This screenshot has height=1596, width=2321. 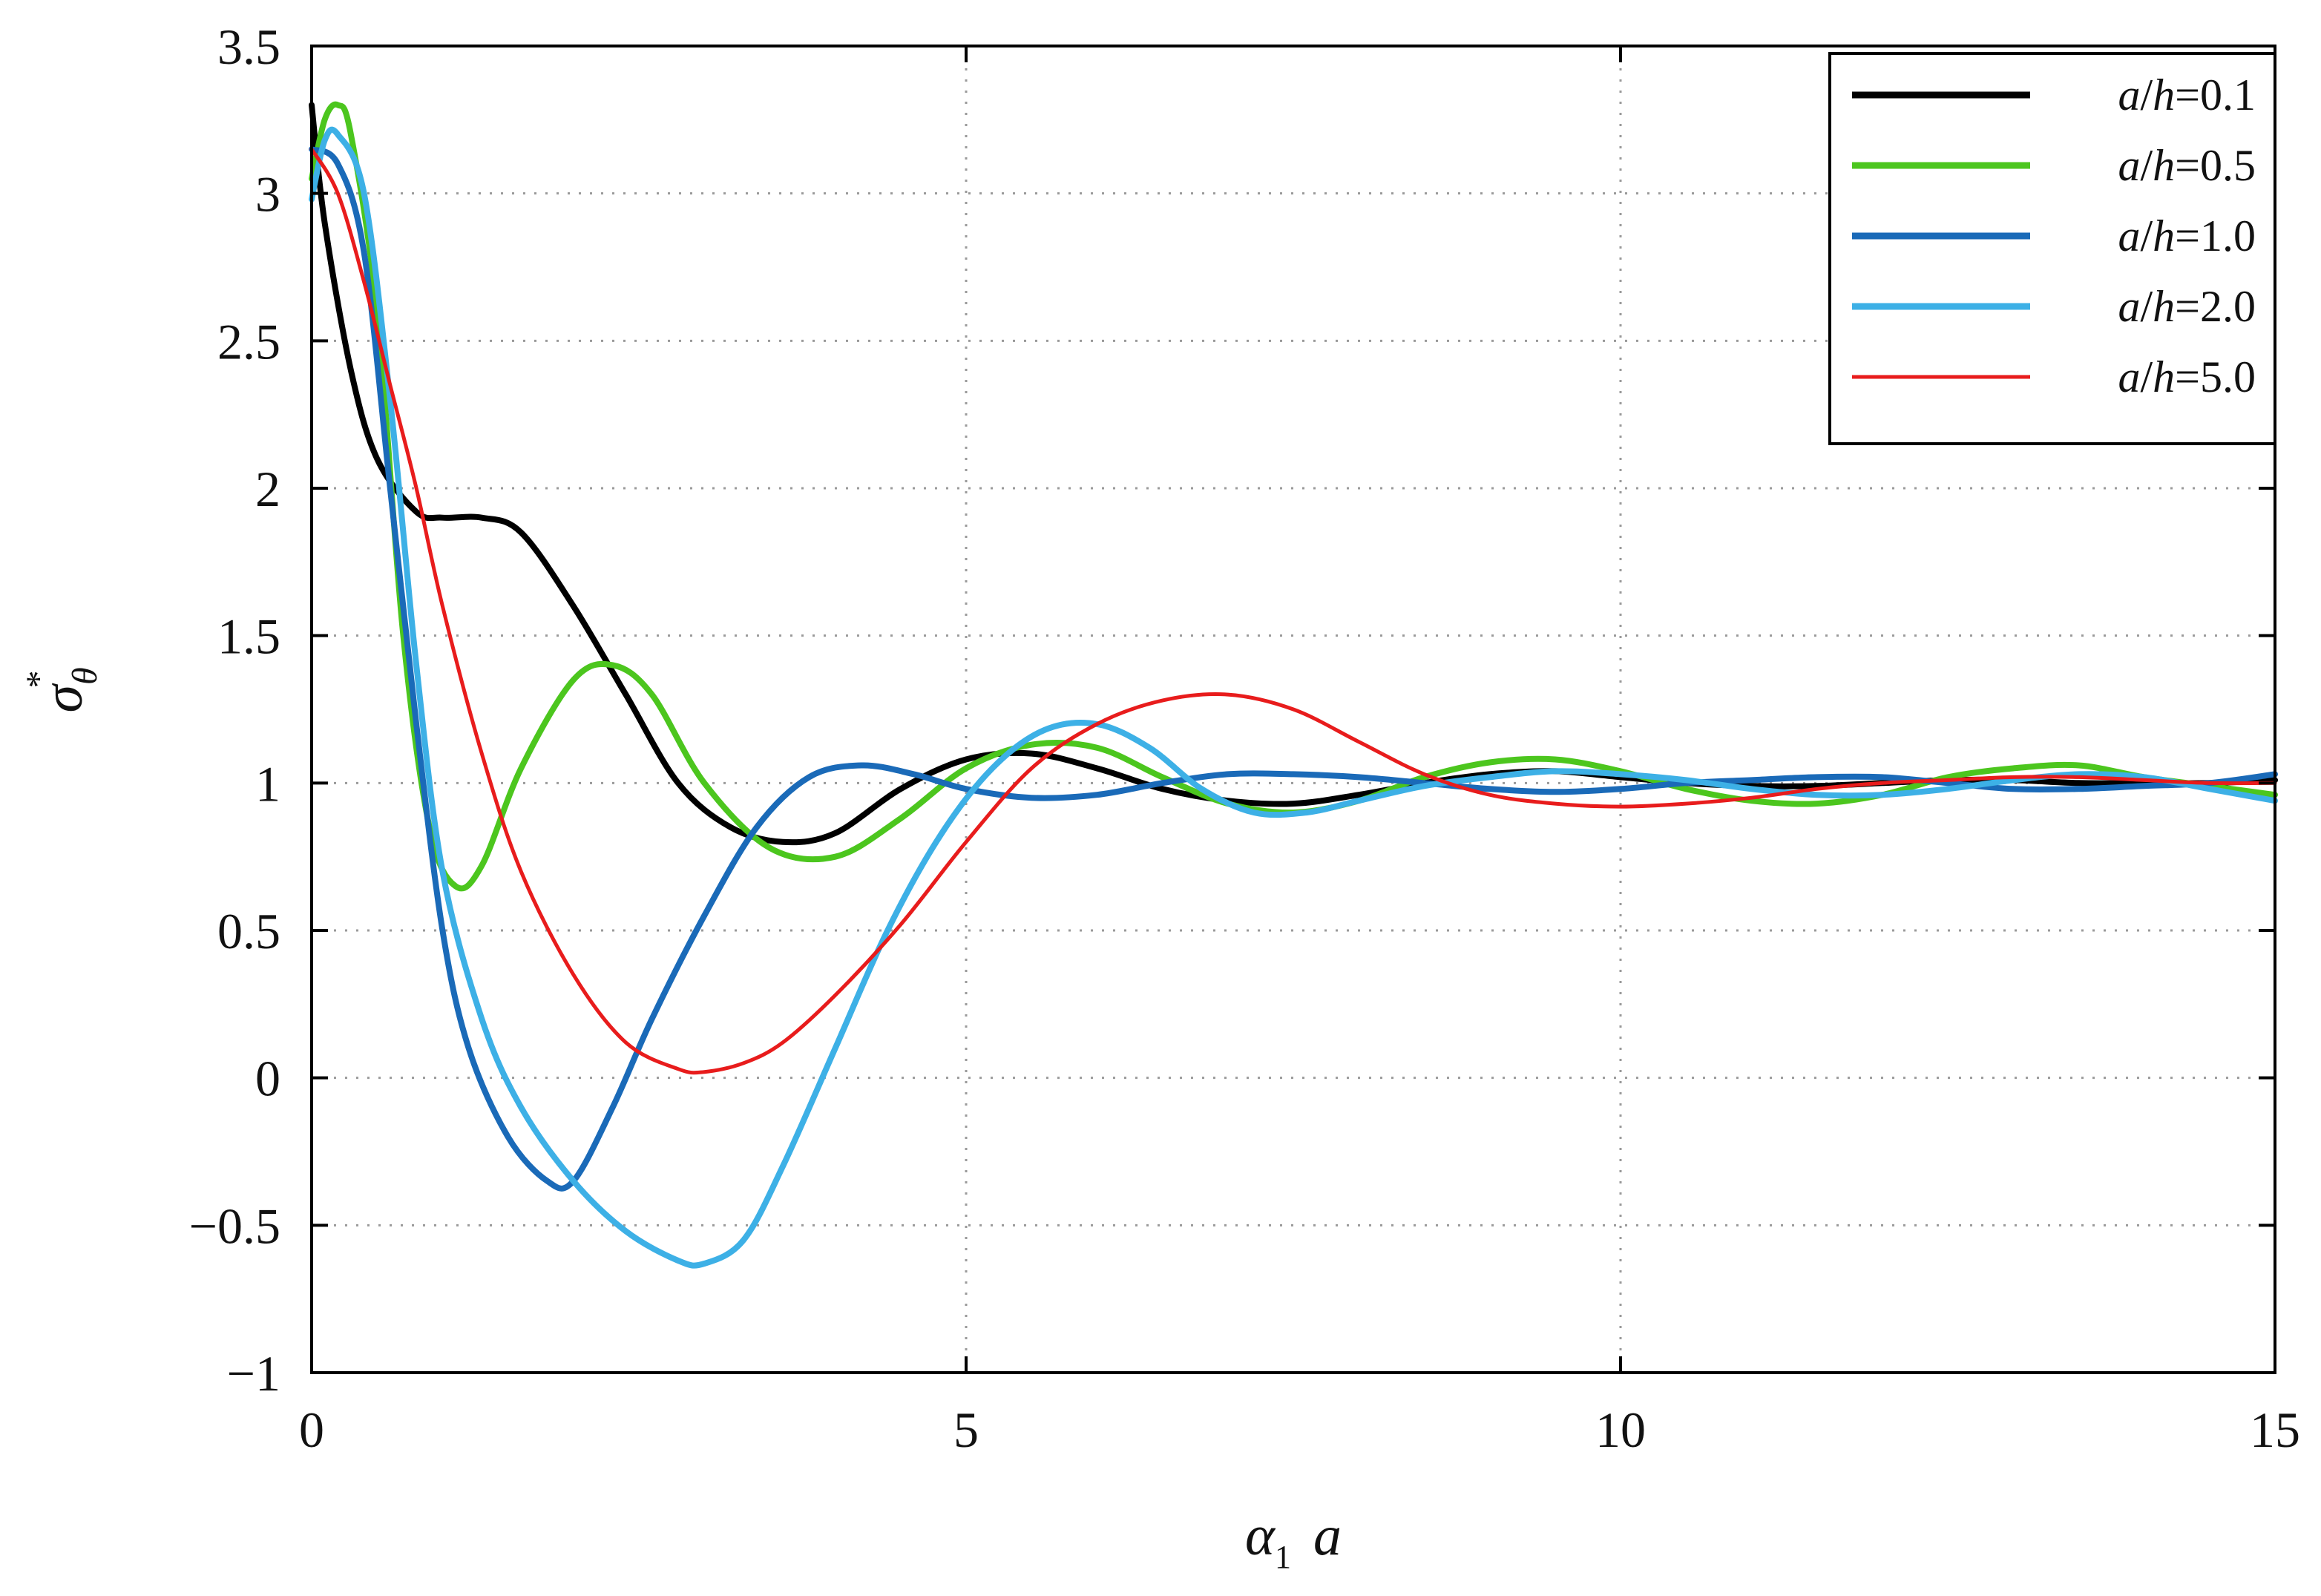 What do you see at coordinates (249, 342) in the screenshot?
I see `y-tick-label: 2.5` at bounding box center [249, 342].